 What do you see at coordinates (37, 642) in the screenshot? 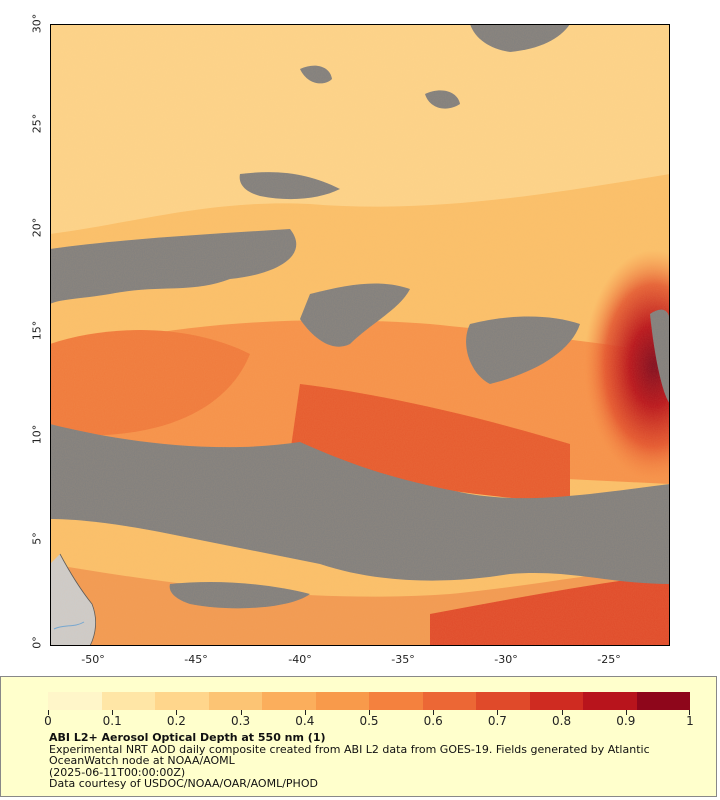
I see `lat-label-0: 0°` at bounding box center [37, 642].